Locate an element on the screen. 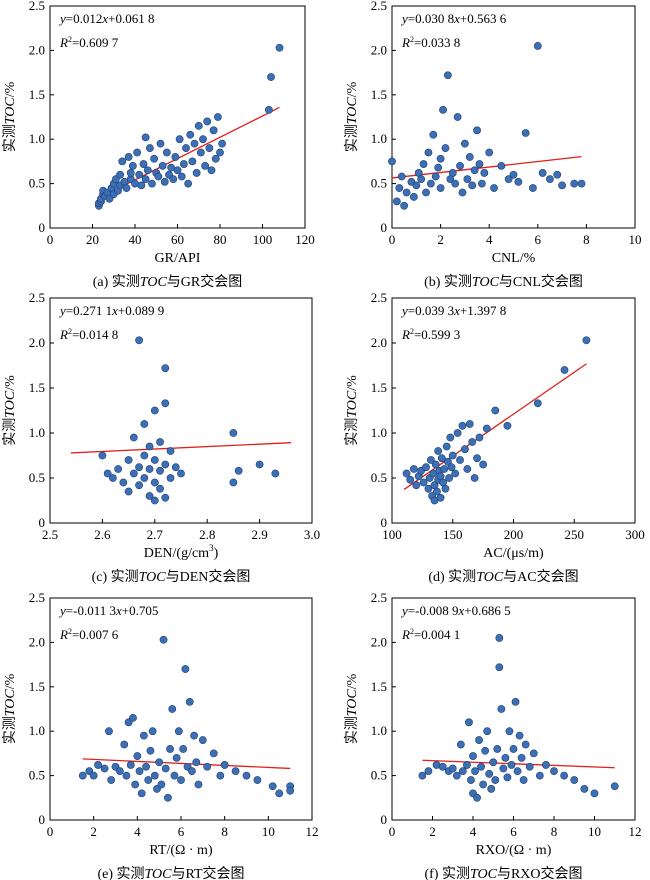 The image size is (650, 880). x-tick-label: 150 is located at coordinates (453, 534).